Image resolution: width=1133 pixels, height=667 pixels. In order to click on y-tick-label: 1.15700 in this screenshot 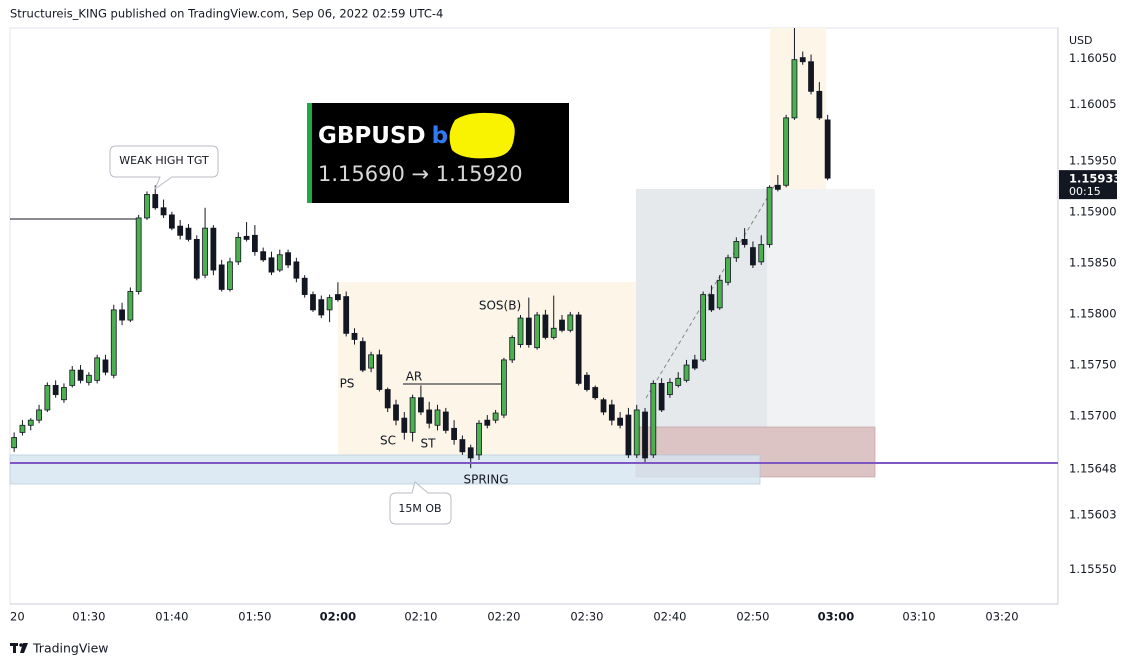, I will do `click(1093, 416)`.